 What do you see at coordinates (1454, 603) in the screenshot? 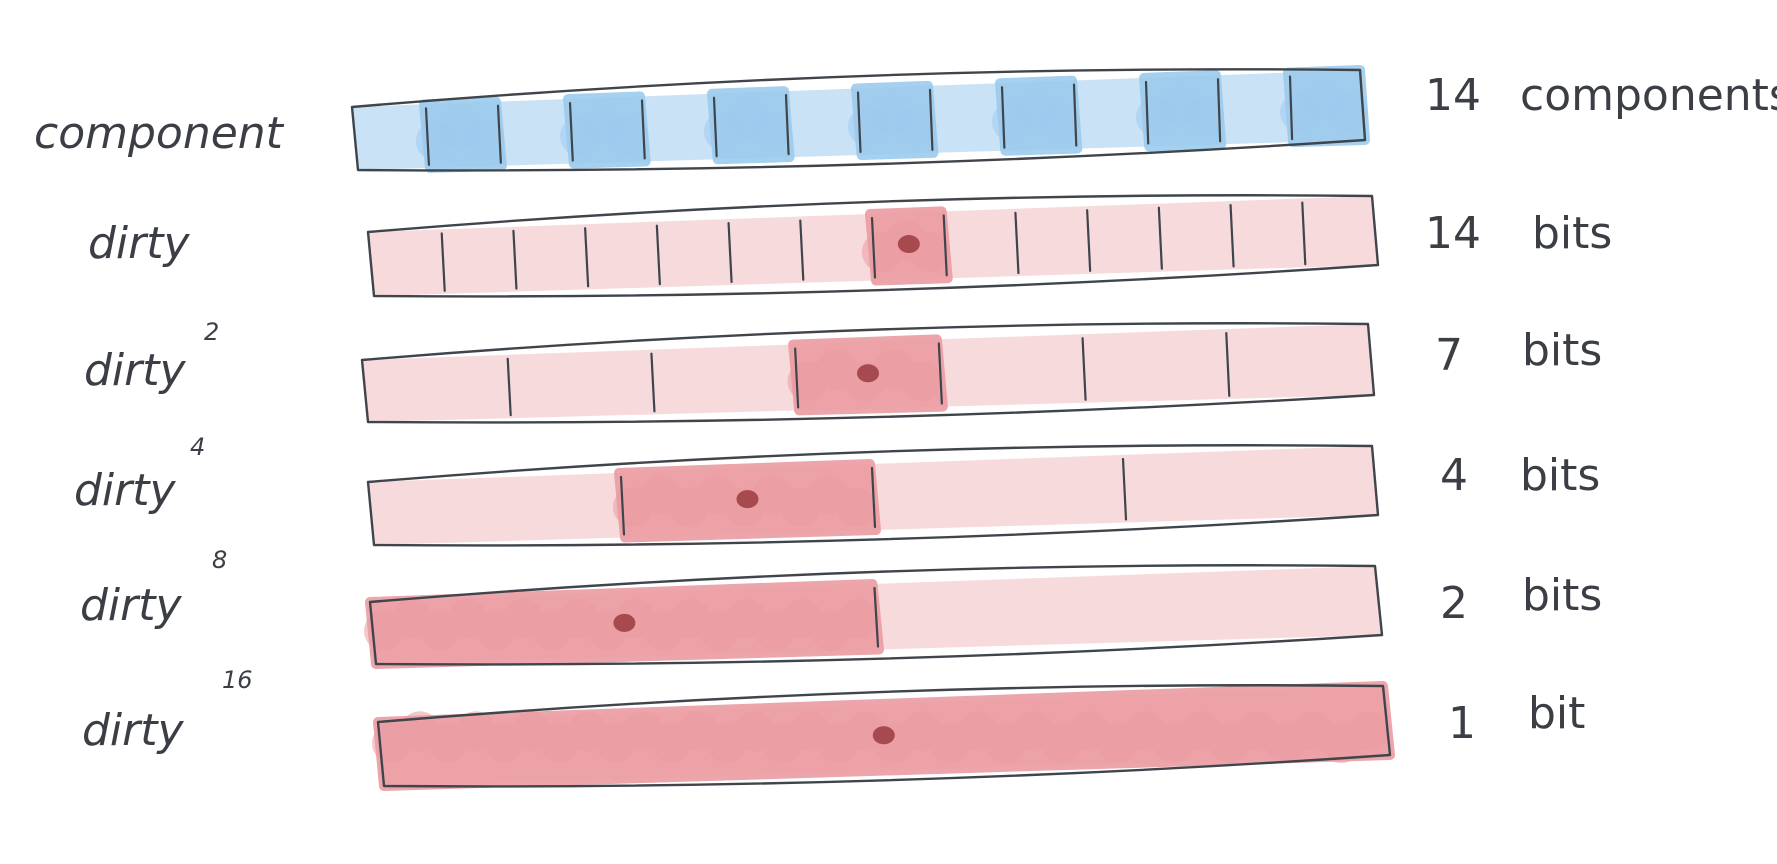
I see `row-count-dirty-8: 2` at bounding box center [1454, 603].